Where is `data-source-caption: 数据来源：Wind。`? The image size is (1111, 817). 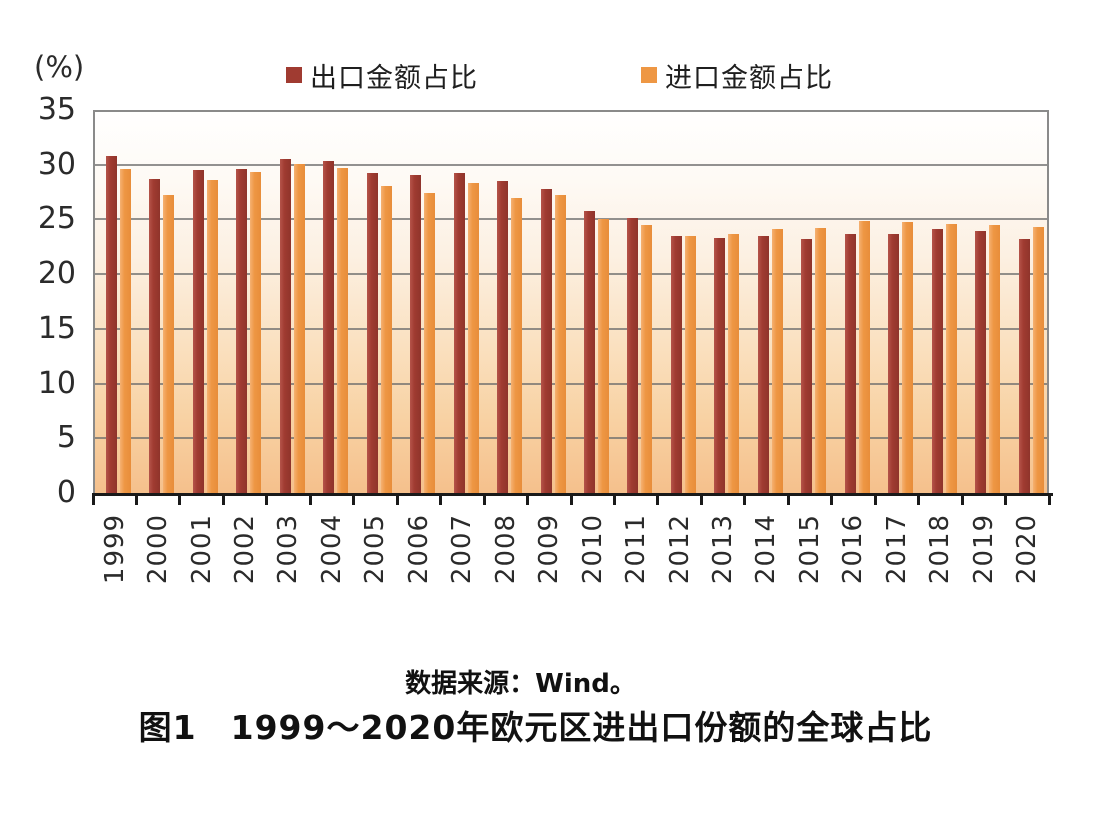 data-source-caption: 数据来源：Wind。 is located at coordinates (520, 684).